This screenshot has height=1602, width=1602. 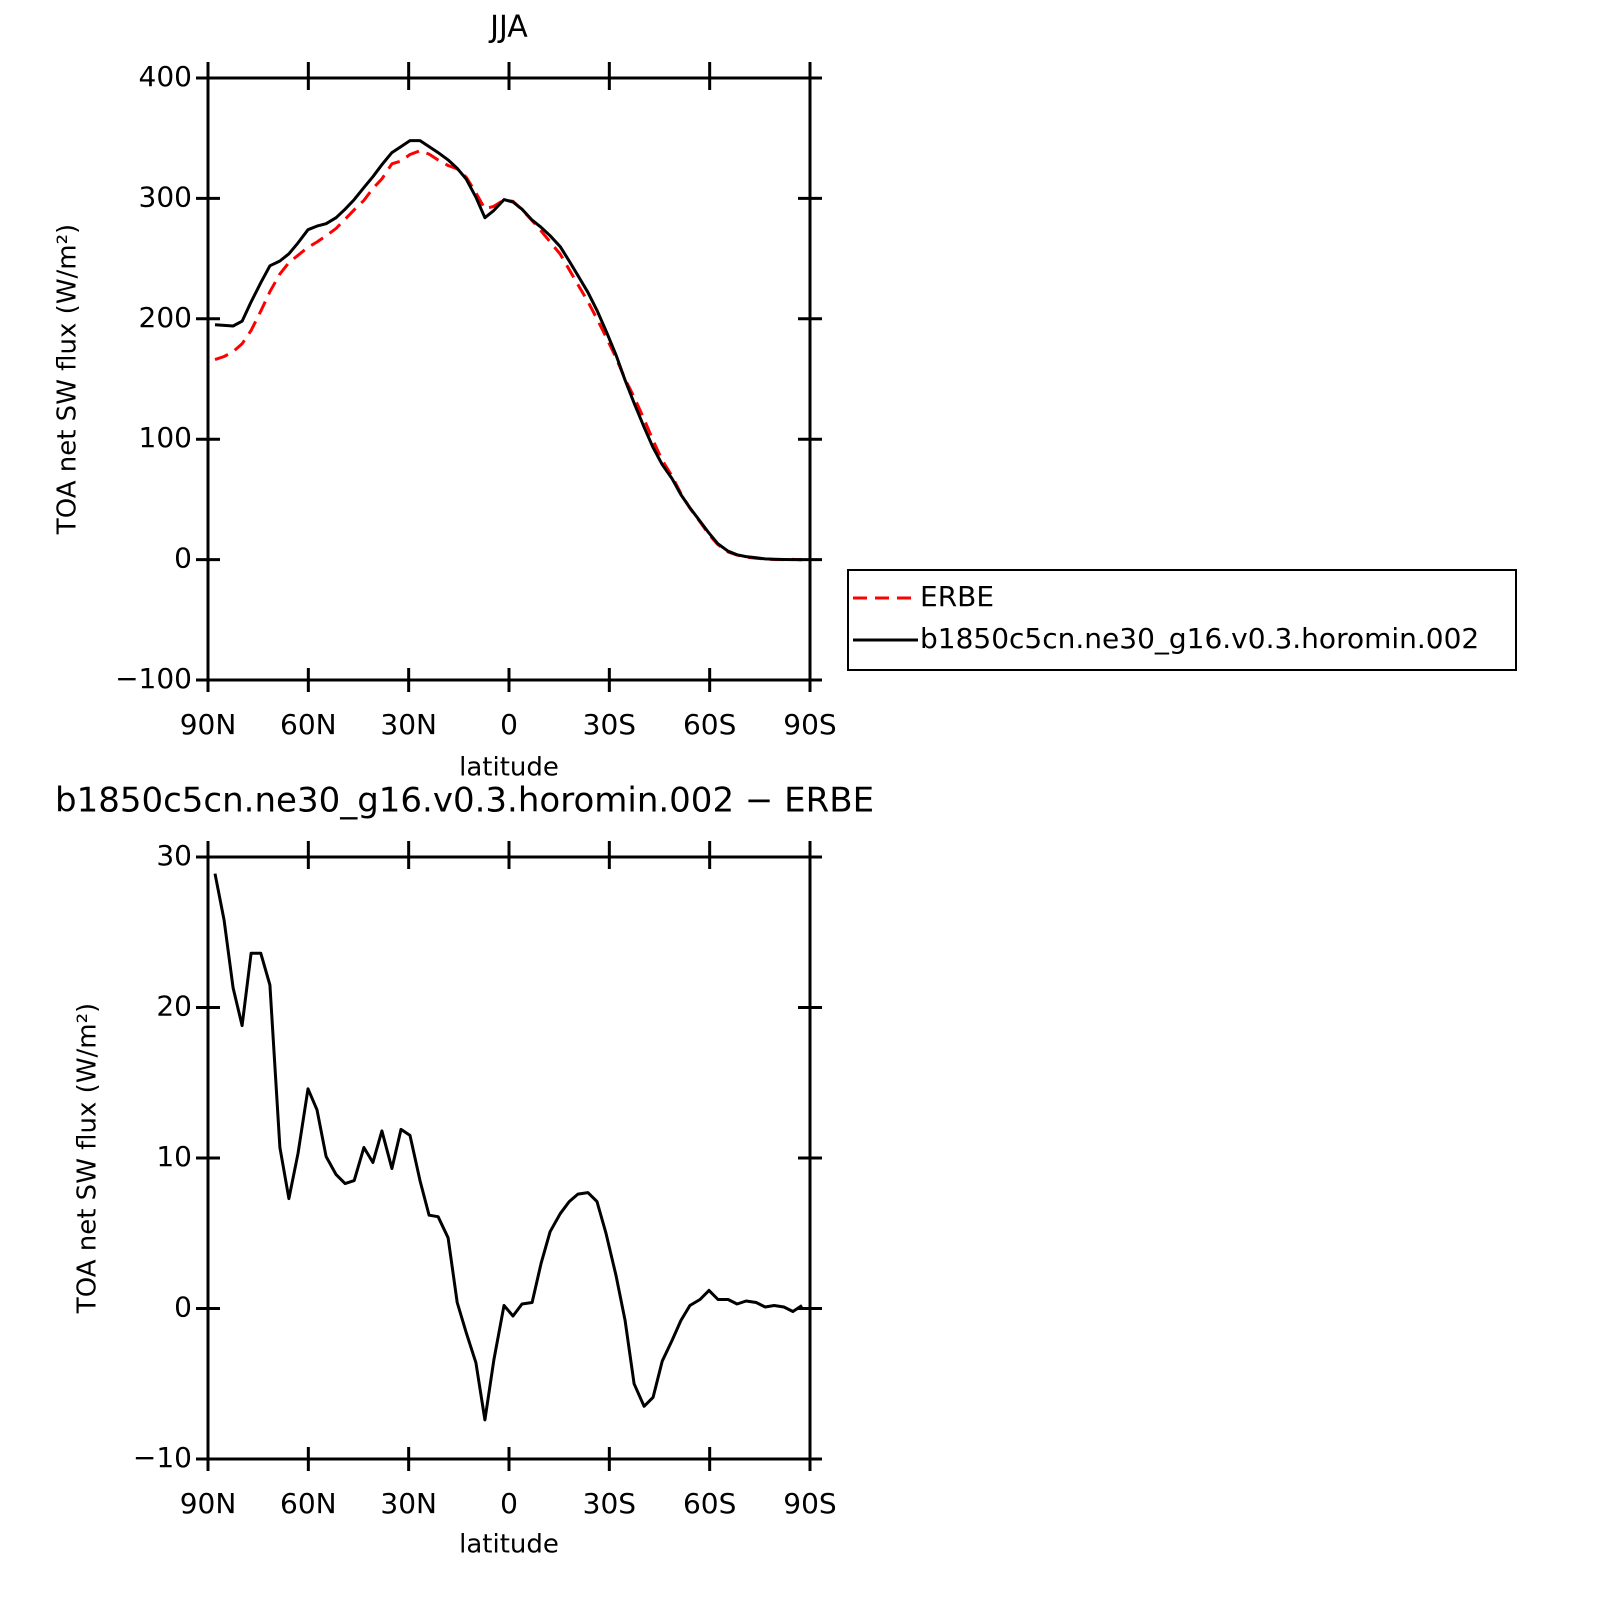 I want to click on y-tick-label: 10, so click(x=174, y=1156).